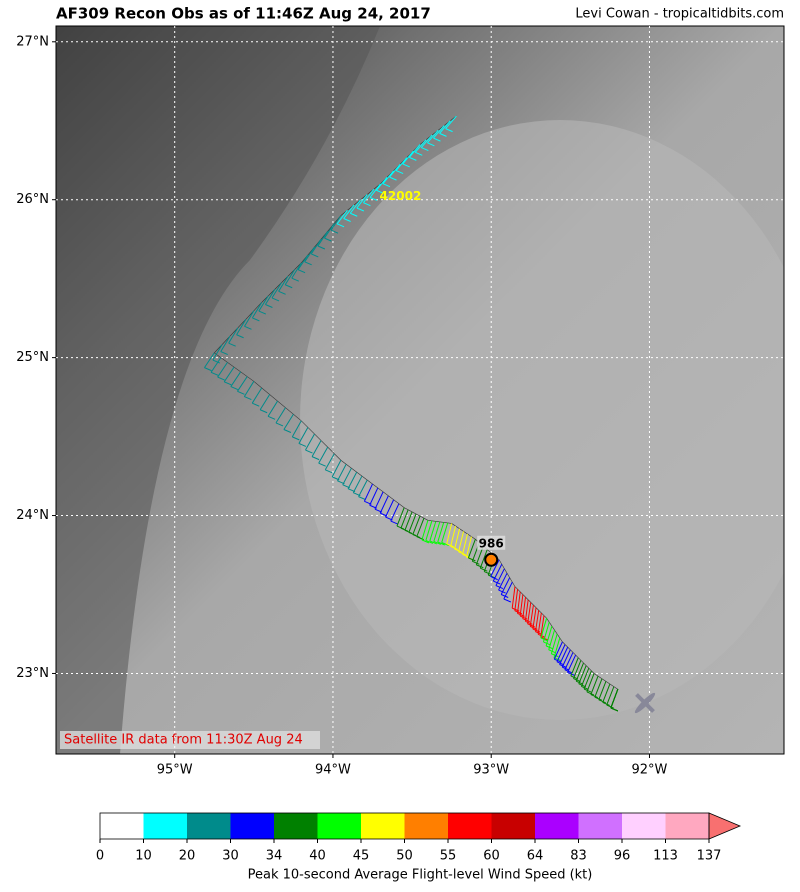  What do you see at coordinates (274, 856) in the screenshot?
I see `colorbar-tick-label: 34` at bounding box center [274, 856].